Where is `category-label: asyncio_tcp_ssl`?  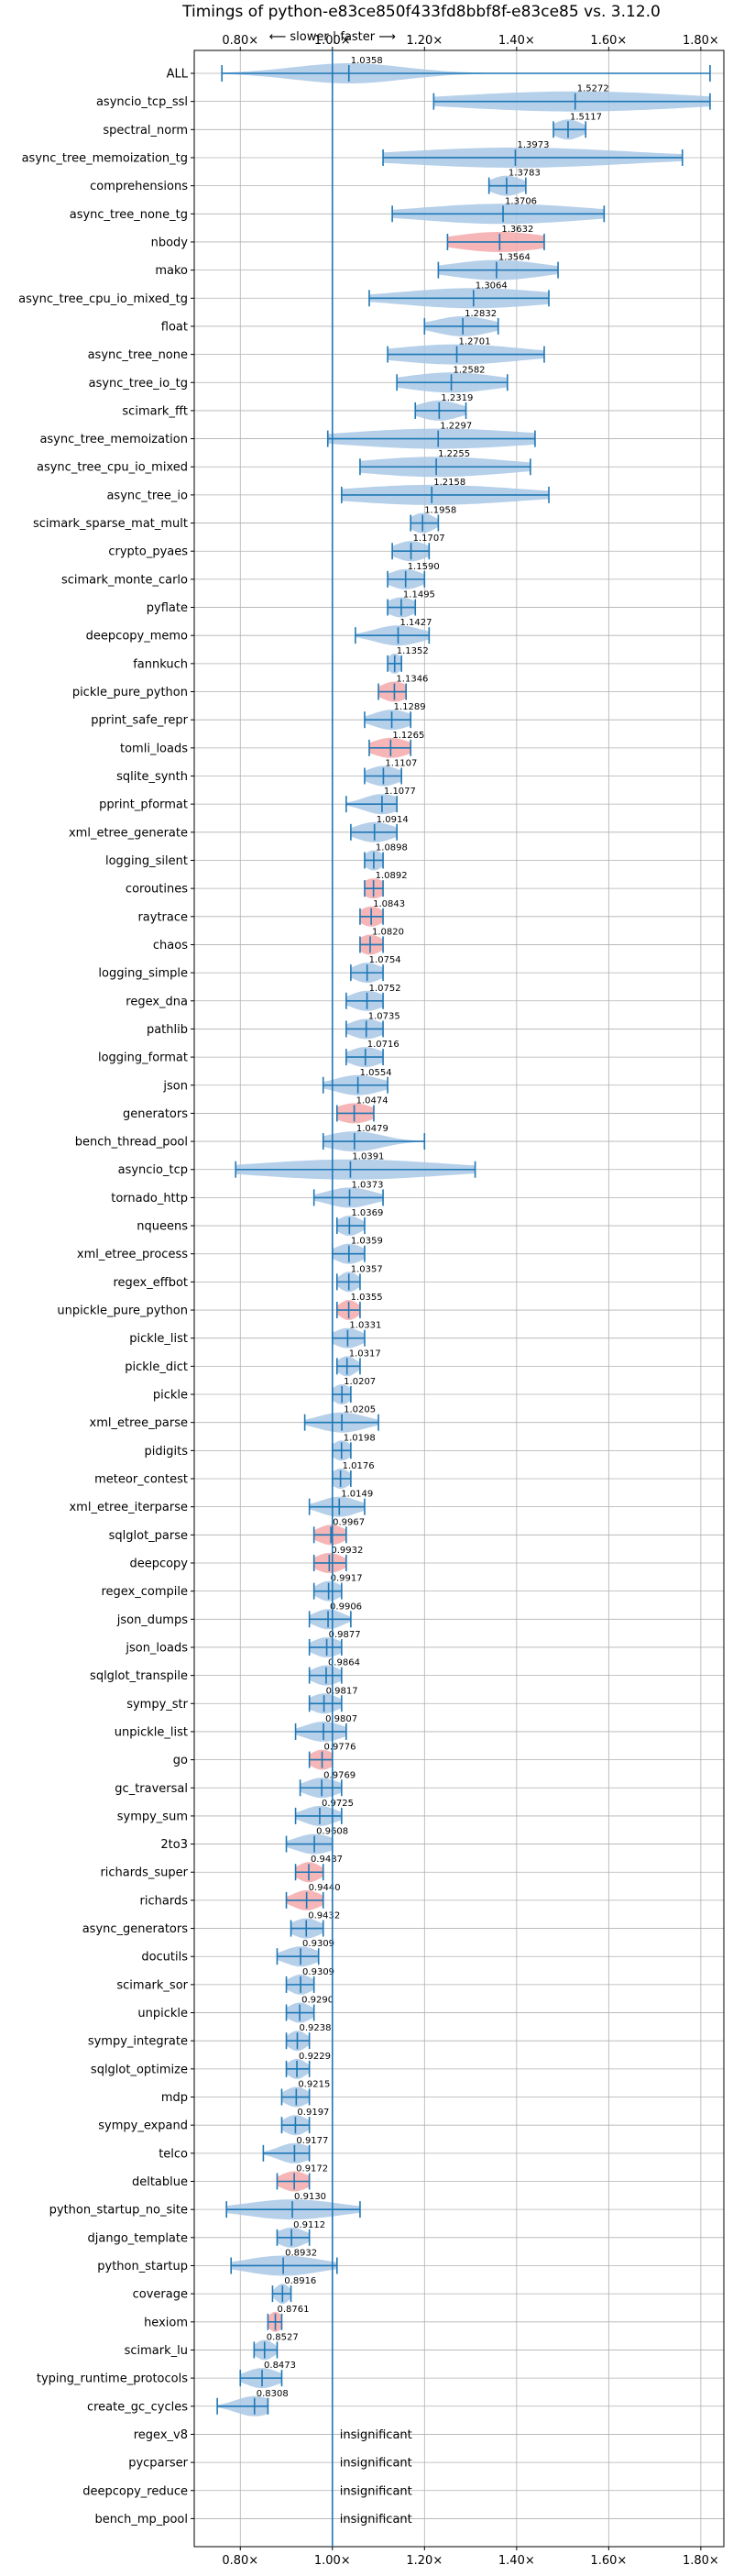 category-label: asyncio_tcp_ssl is located at coordinates (142, 102).